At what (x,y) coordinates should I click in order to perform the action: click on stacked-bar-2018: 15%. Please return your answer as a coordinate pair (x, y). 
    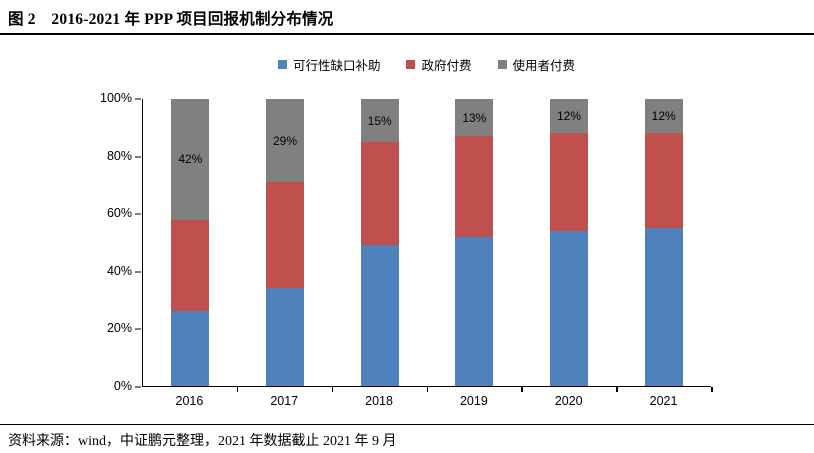
    Looking at the image, I should click on (379, 242).